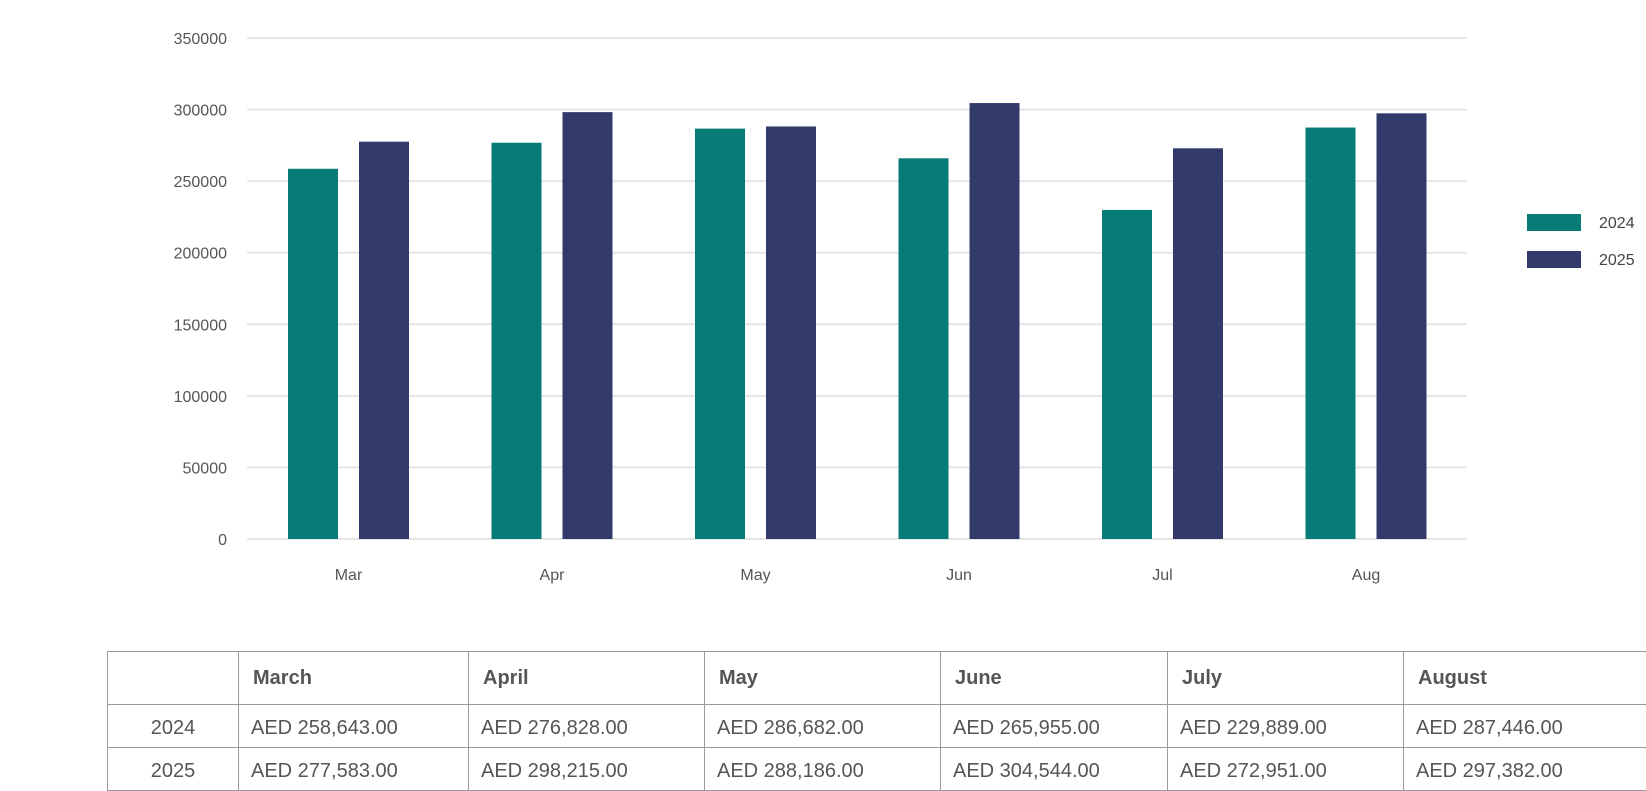 This screenshot has width=1646, height=791. What do you see at coordinates (354, 678) in the screenshot?
I see `header-march: March` at bounding box center [354, 678].